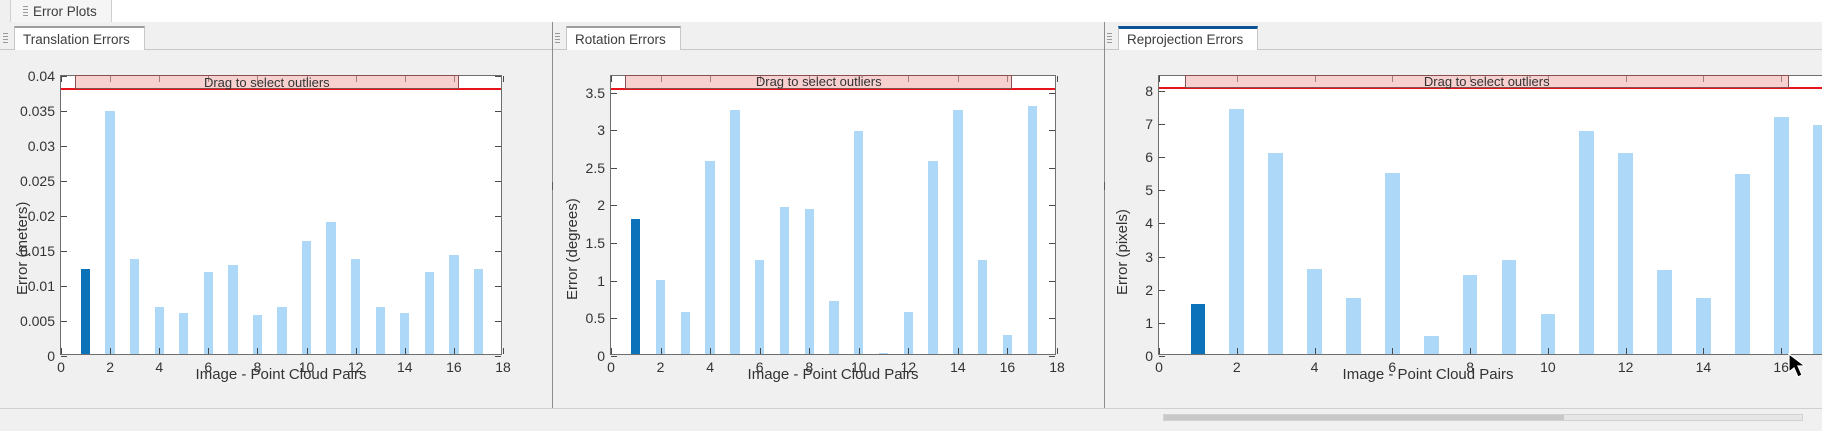  Describe the element at coordinates (1703, 367) in the screenshot. I see `x-tick-label: 14` at that location.